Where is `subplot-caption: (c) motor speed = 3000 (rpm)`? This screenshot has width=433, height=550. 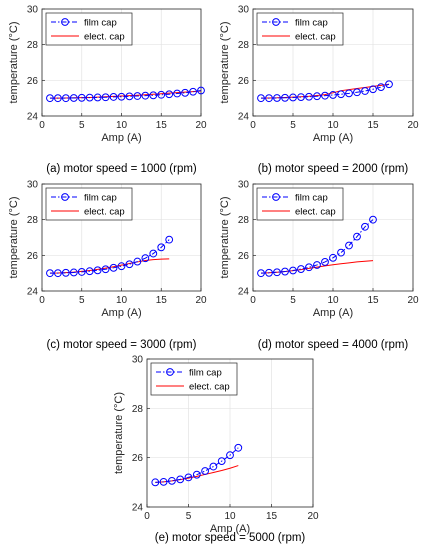
subplot-caption: (c) motor speed = 3000 (rpm) is located at coordinates (122, 345).